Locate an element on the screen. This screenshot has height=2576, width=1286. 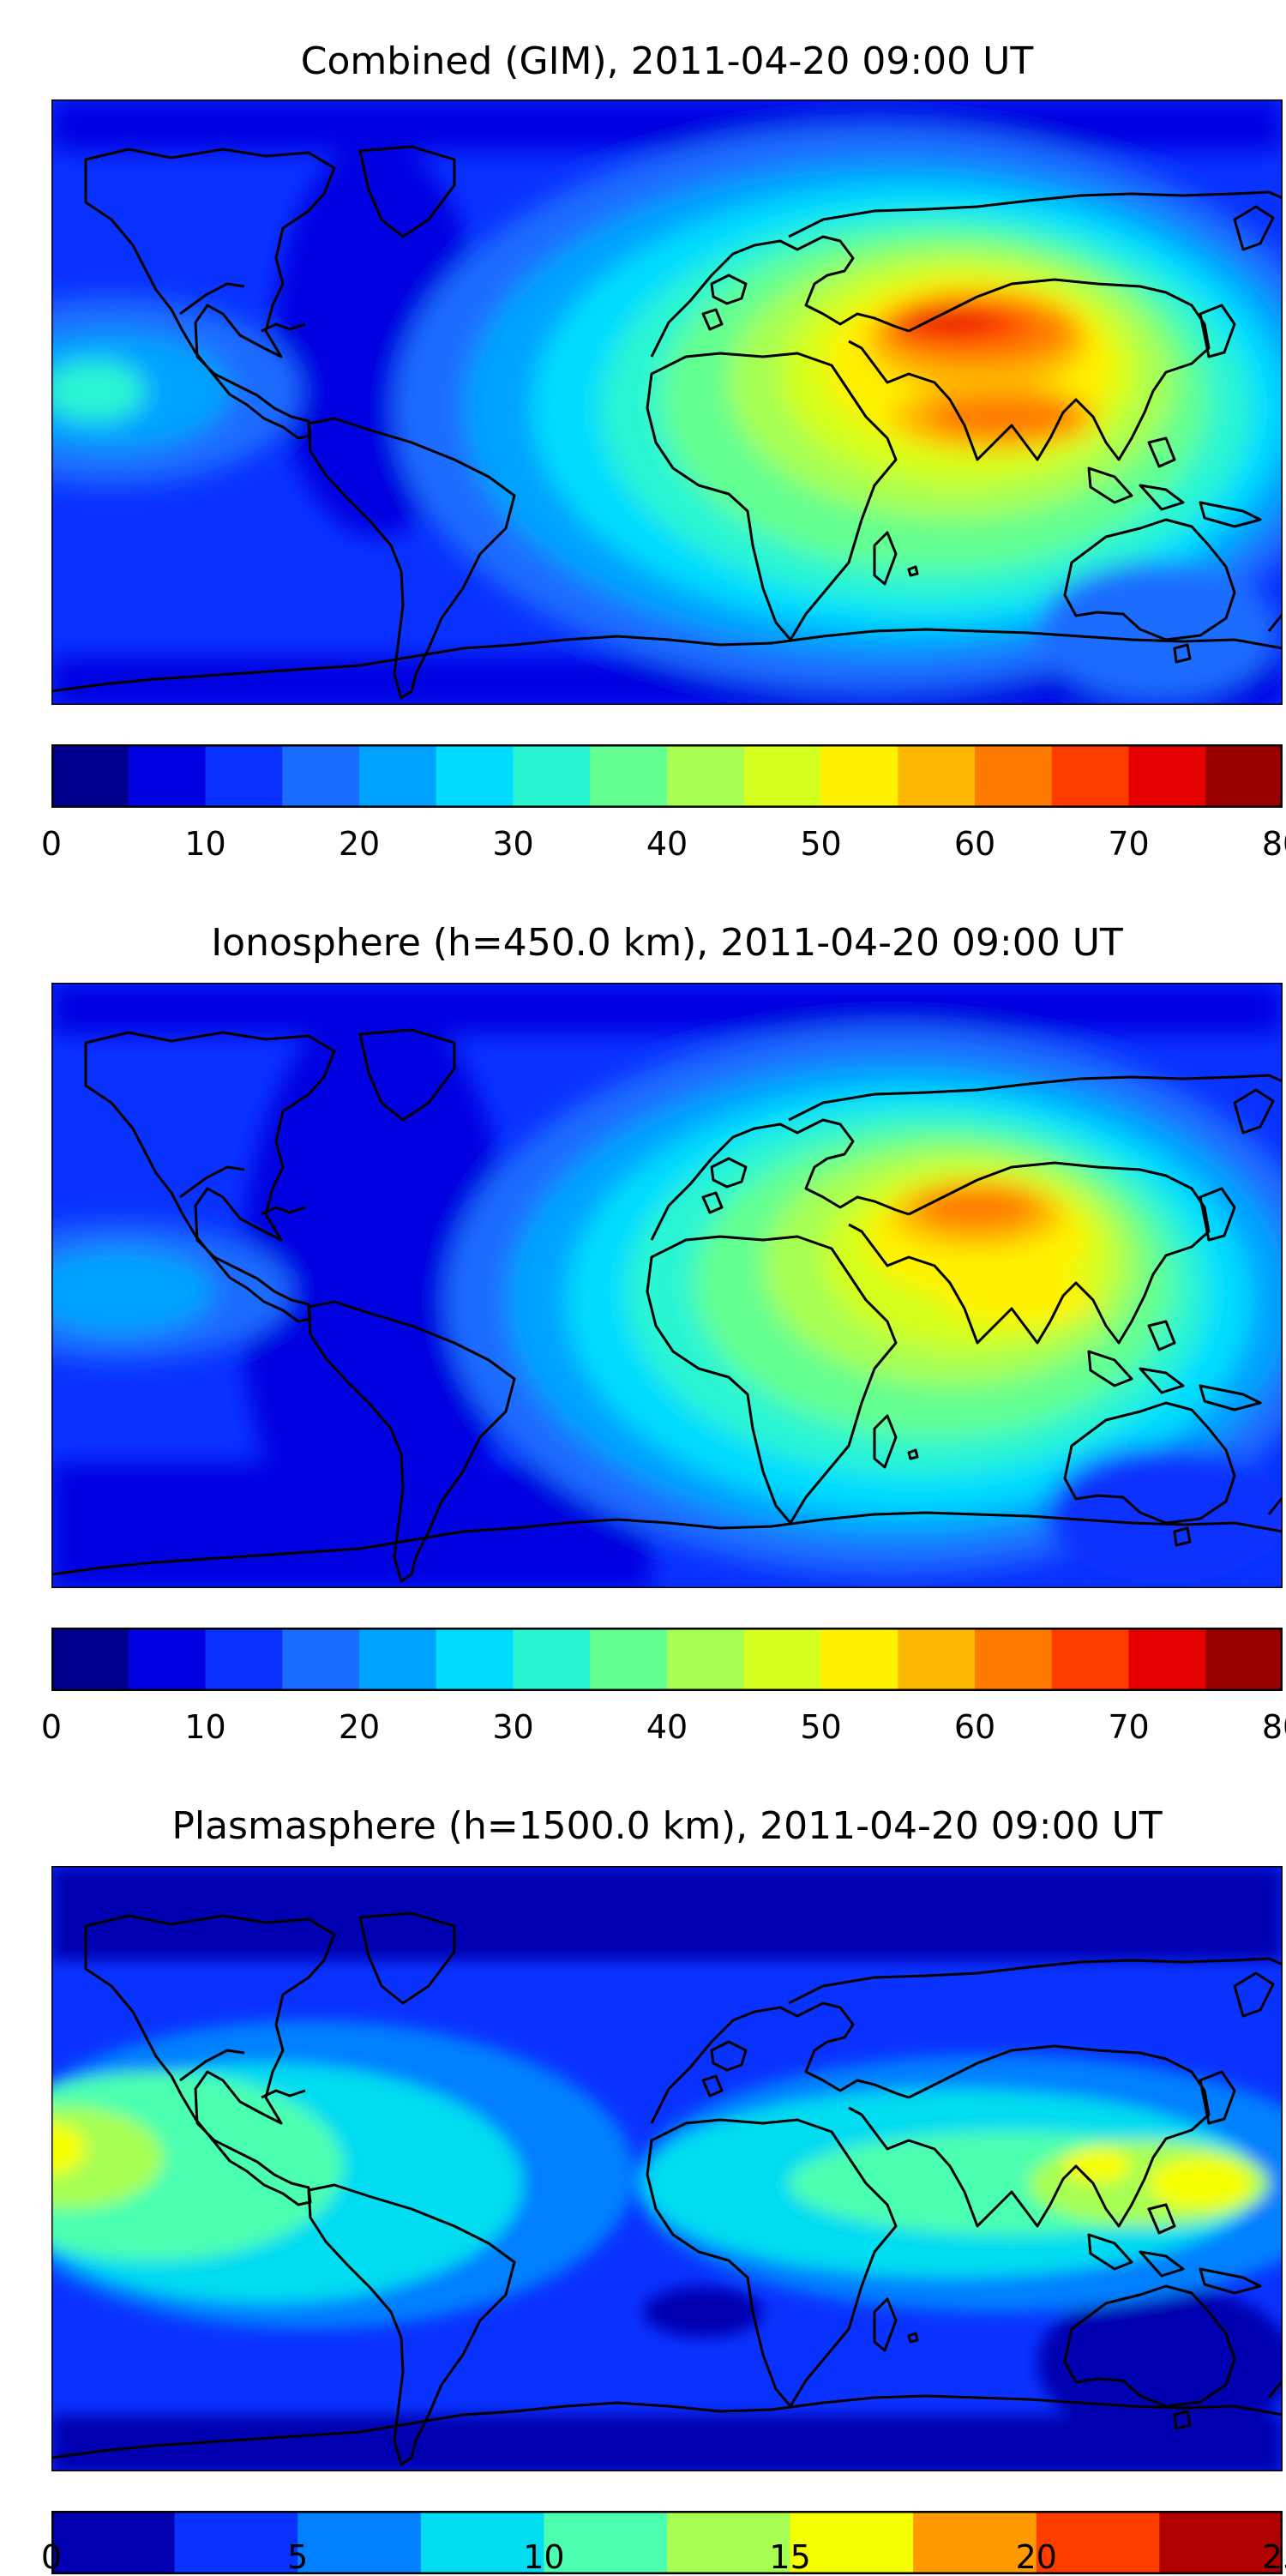
panel-title: Combined (GIM), 2011-04-20 09:00 UT is located at coordinates (667, 61).